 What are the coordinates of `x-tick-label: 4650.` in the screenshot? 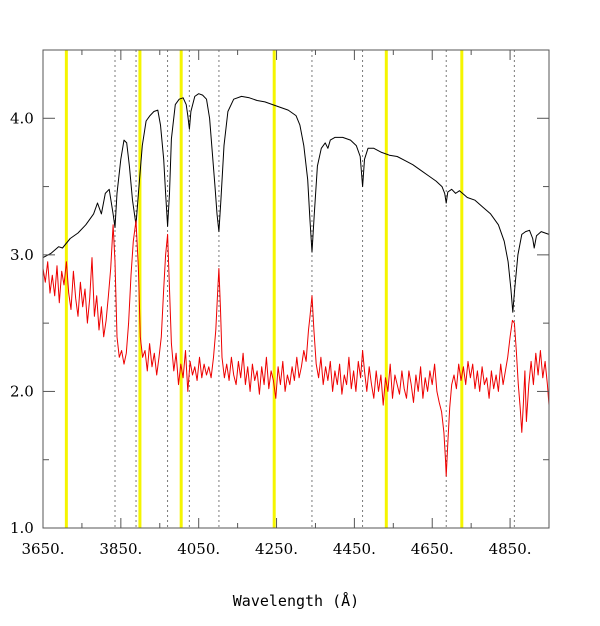 It's located at (432, 549).